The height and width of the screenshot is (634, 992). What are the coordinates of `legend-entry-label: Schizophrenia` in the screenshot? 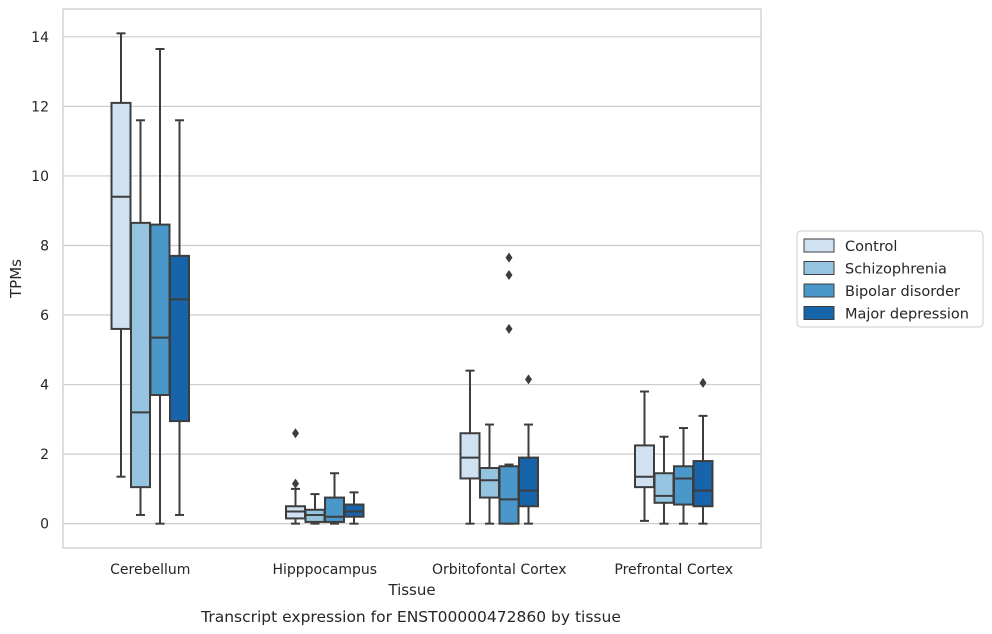 It's located at (896, 270).